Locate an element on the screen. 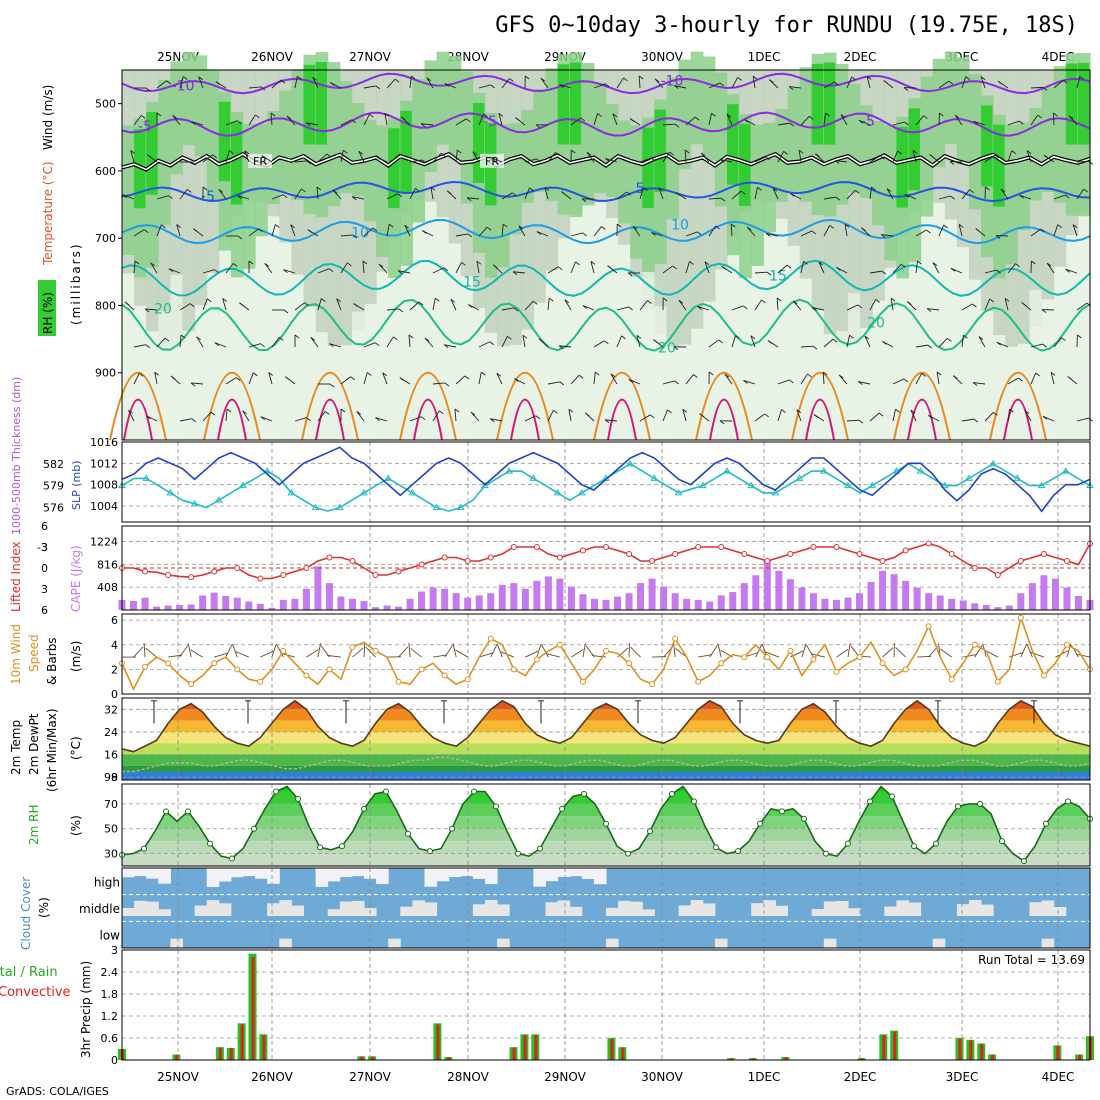 The height and width of the screenshot is (1100, 1100). wind10-barbs-label: & Barbs is located at coordinates (52, 661).